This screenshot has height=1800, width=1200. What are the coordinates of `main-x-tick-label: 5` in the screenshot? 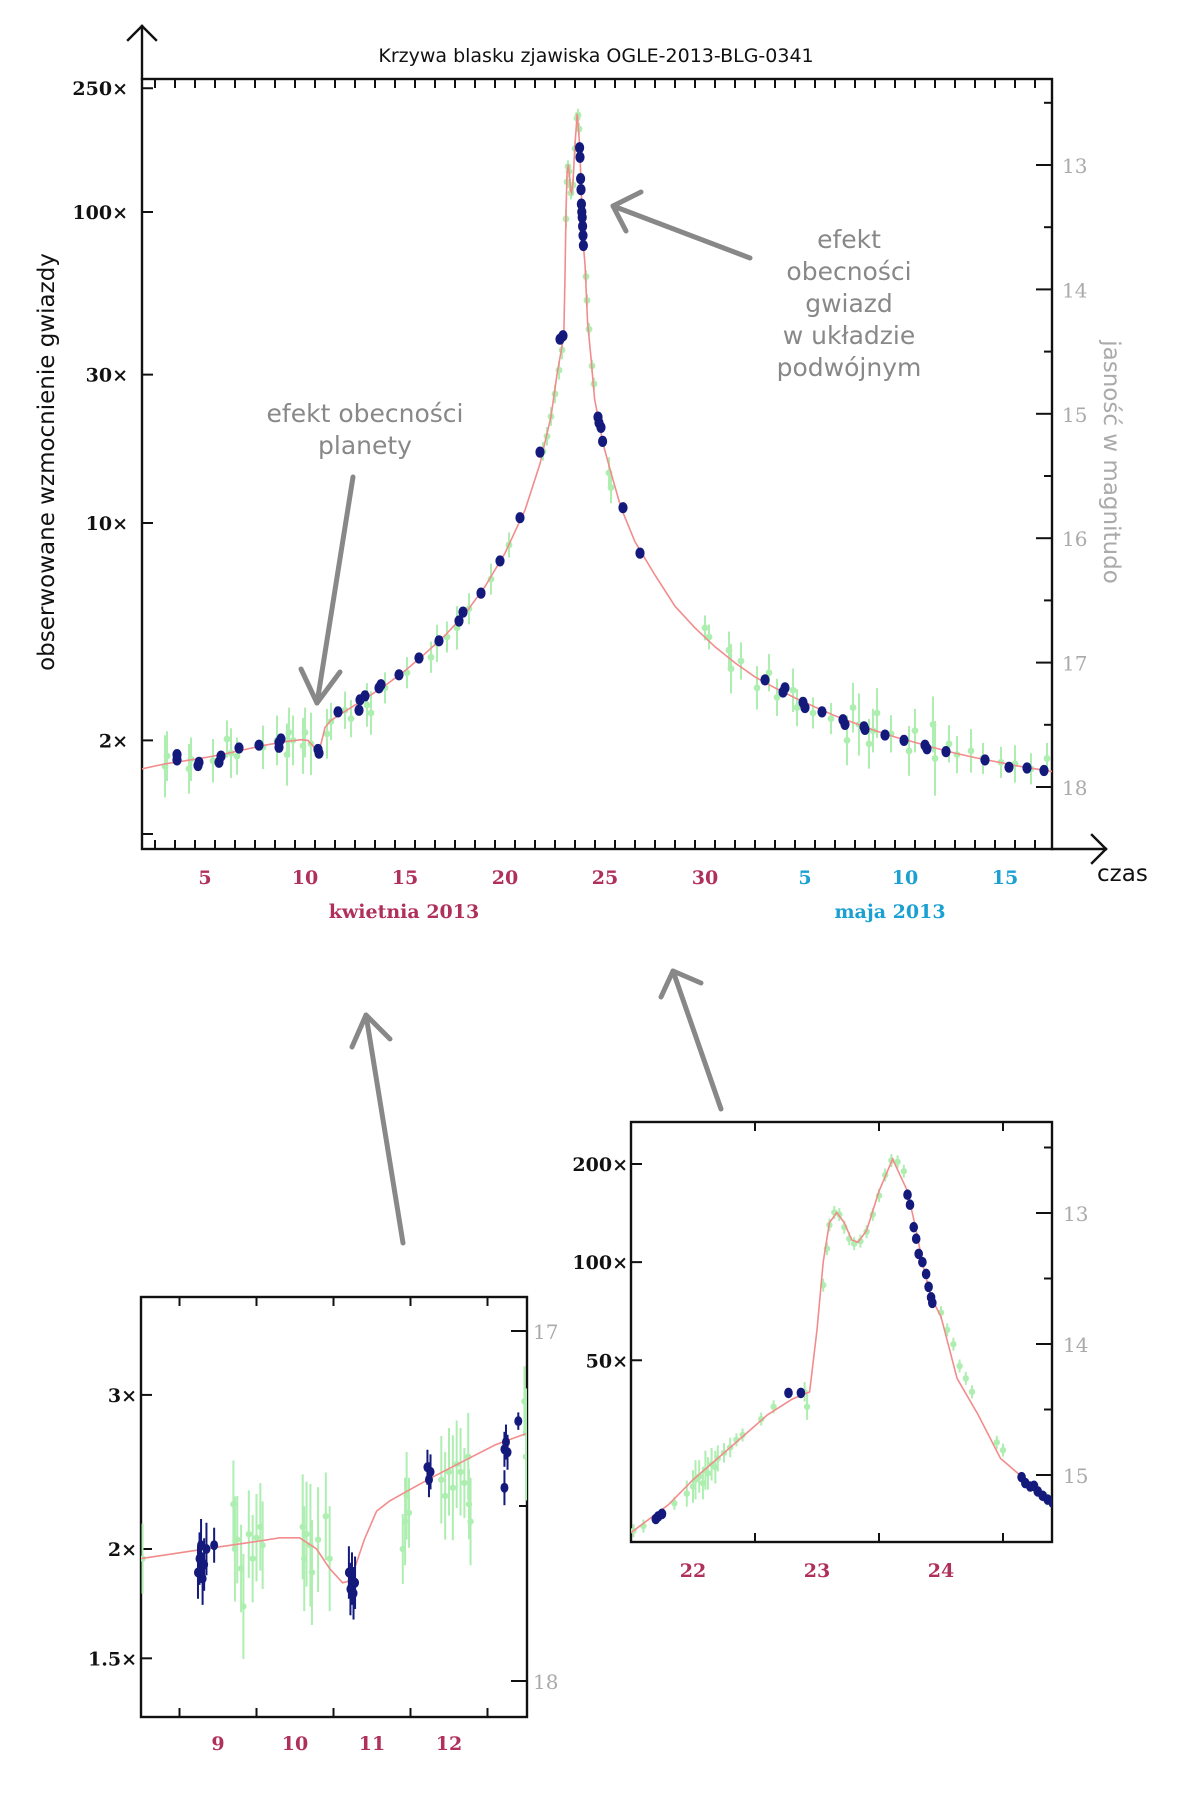 It's located at (804, 878).